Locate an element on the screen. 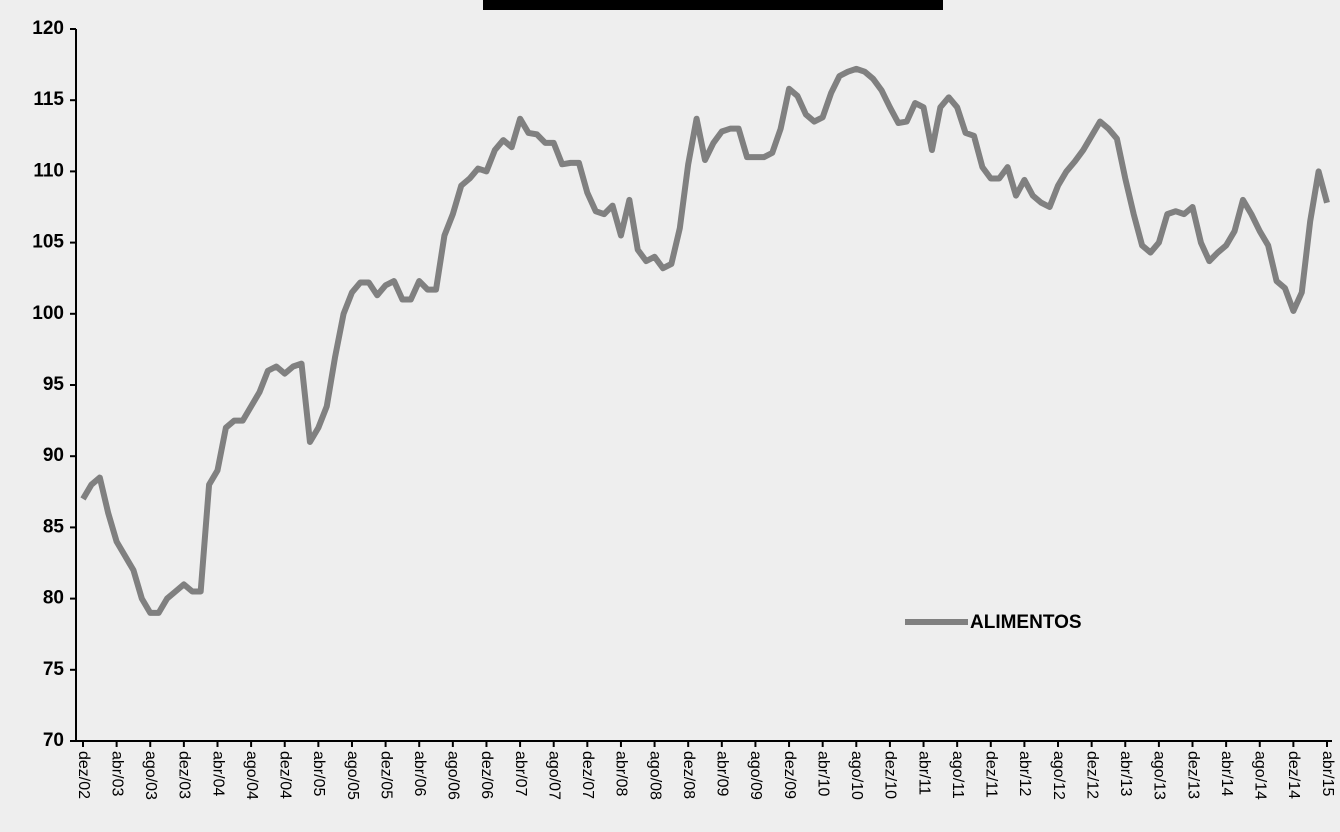 Image resolution: width=1340 pixels, height=832 pixels. x-tick-label: dez/10 is located at coordinates (890, 775).